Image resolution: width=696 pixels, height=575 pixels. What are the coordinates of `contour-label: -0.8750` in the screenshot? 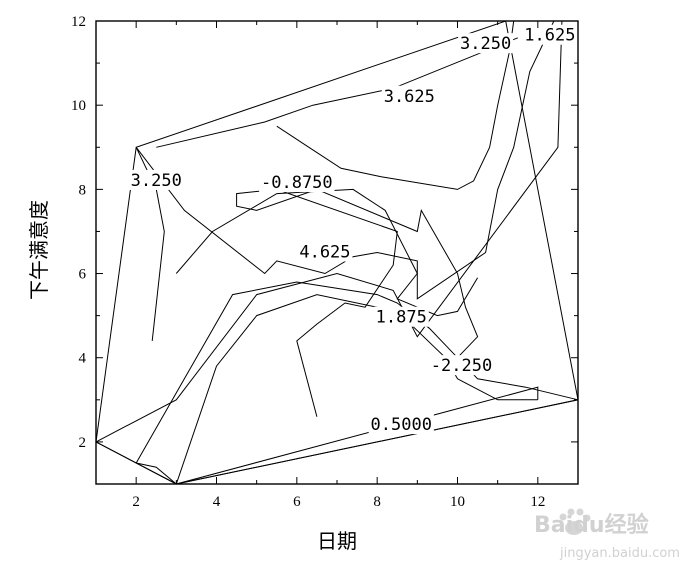 It's located at (297, 183).